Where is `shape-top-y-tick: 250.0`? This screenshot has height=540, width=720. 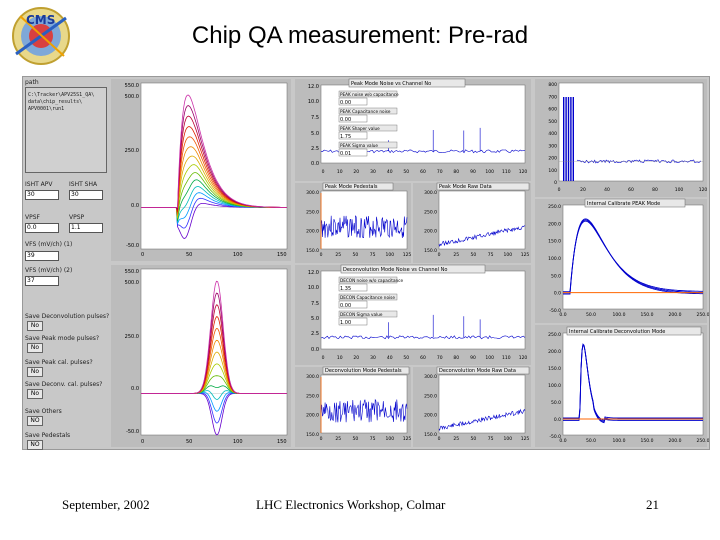
shape-top-y-tick: 250.0 is located at coordinates (132, 151).